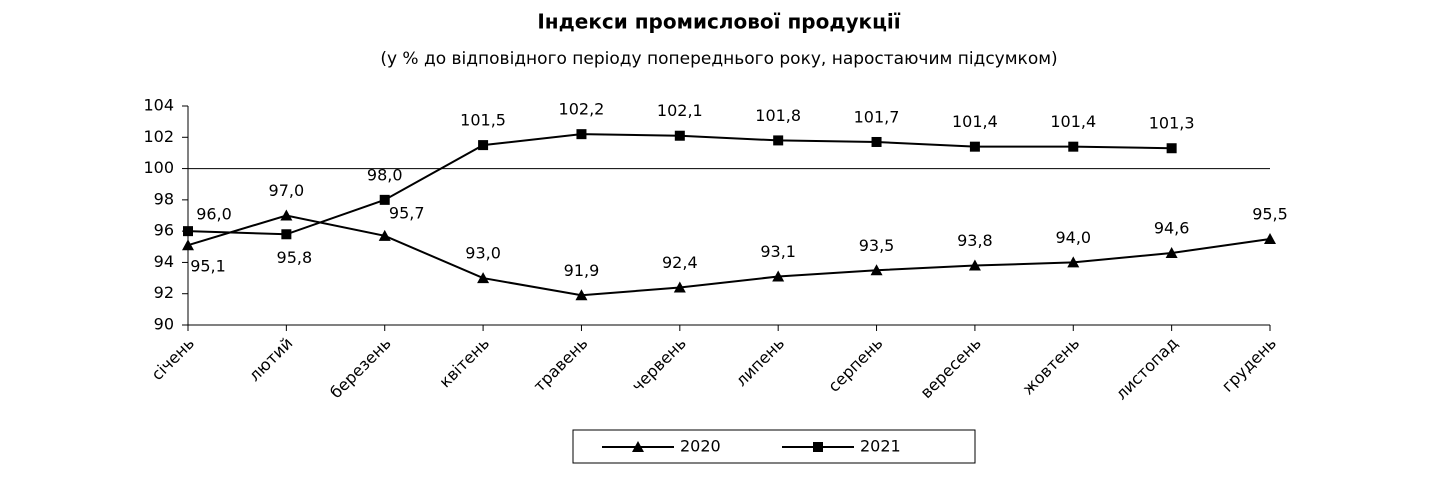  Describe the element at coordinates (164, 198) in the screenshot. I see `y-tick-label: 98` at that location.